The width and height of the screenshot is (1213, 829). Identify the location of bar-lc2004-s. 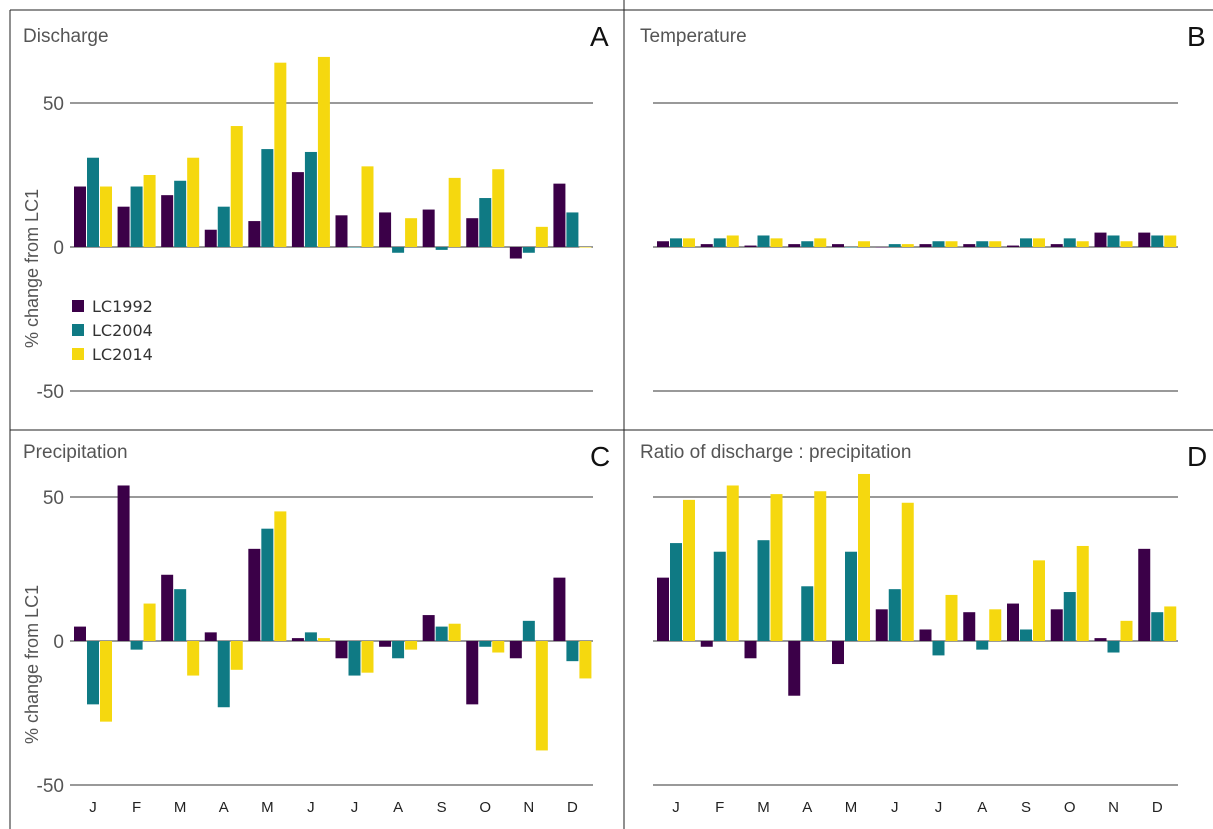
(441, 248).